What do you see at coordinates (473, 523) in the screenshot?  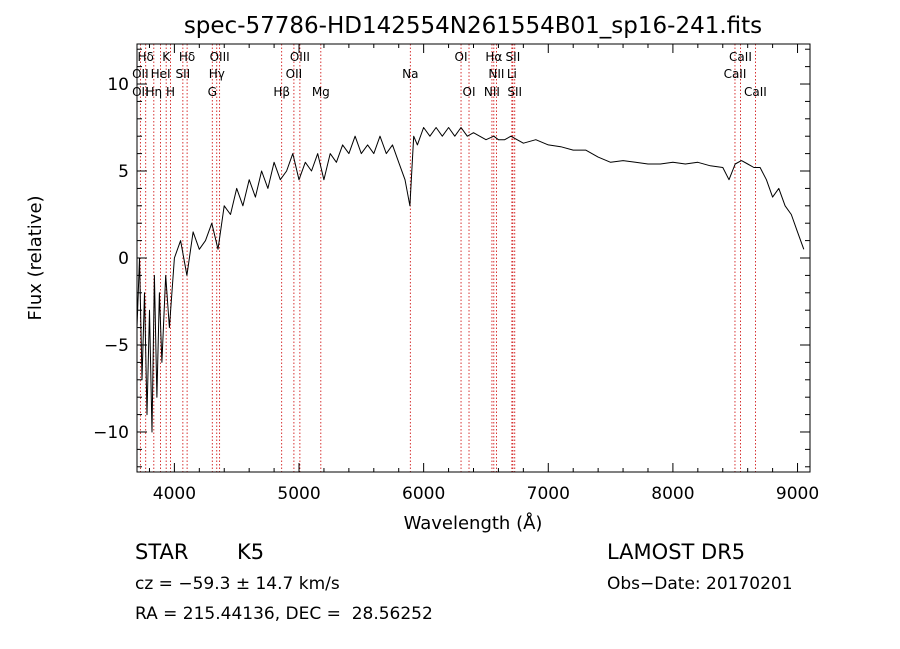 I see `x-axis-label: Wavelength (Å)` at bounding box center [473, 523].